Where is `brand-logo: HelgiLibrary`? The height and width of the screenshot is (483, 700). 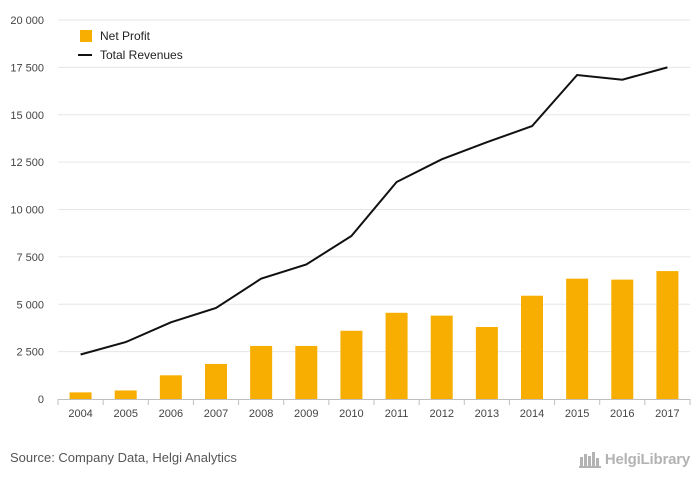
brand-logo: HelgiLibrary is located at coordinates (634, 459).